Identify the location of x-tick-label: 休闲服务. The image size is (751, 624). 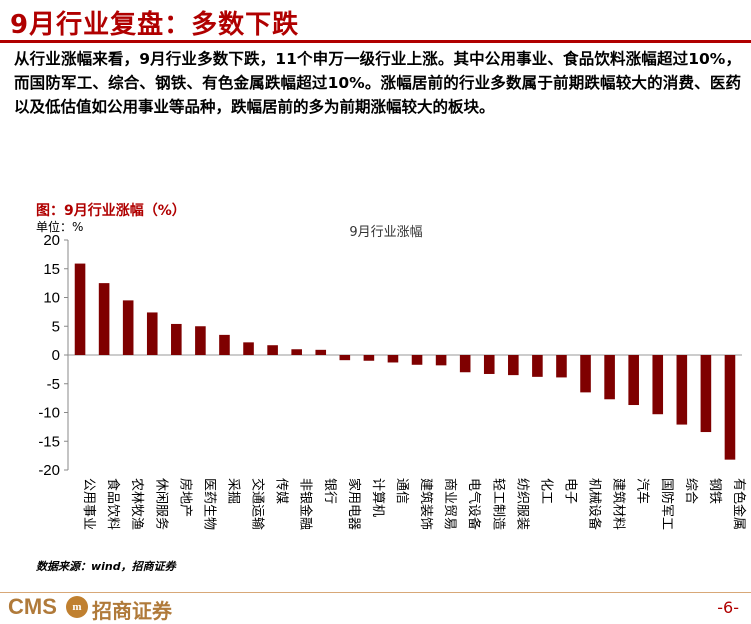
(161, 504).